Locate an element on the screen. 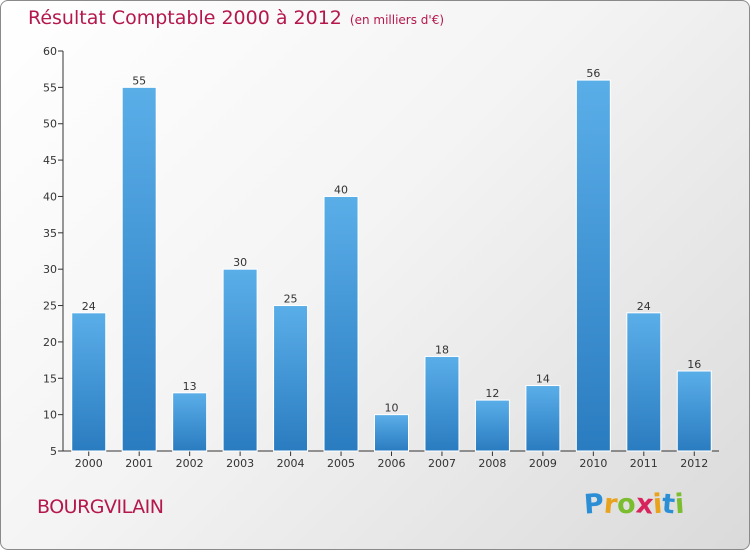 The height and width of the screenshot is (550, 750). x-tick-label: 2006 is located at coordinates (392, 463).